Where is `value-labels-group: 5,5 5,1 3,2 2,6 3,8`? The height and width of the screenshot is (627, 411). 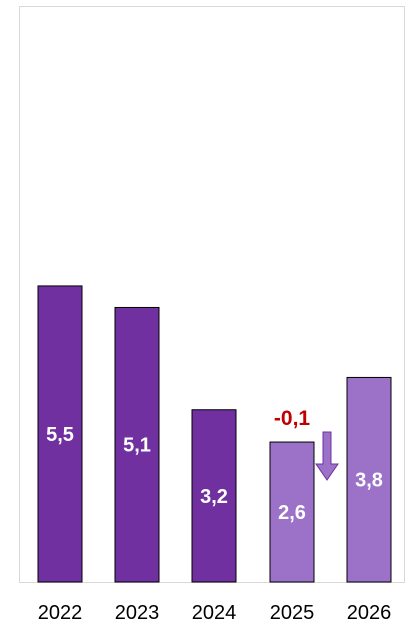 value-labels-group: 5,5 5,1 3,2 2,6 3,8 is located at coordinates (214, 474).